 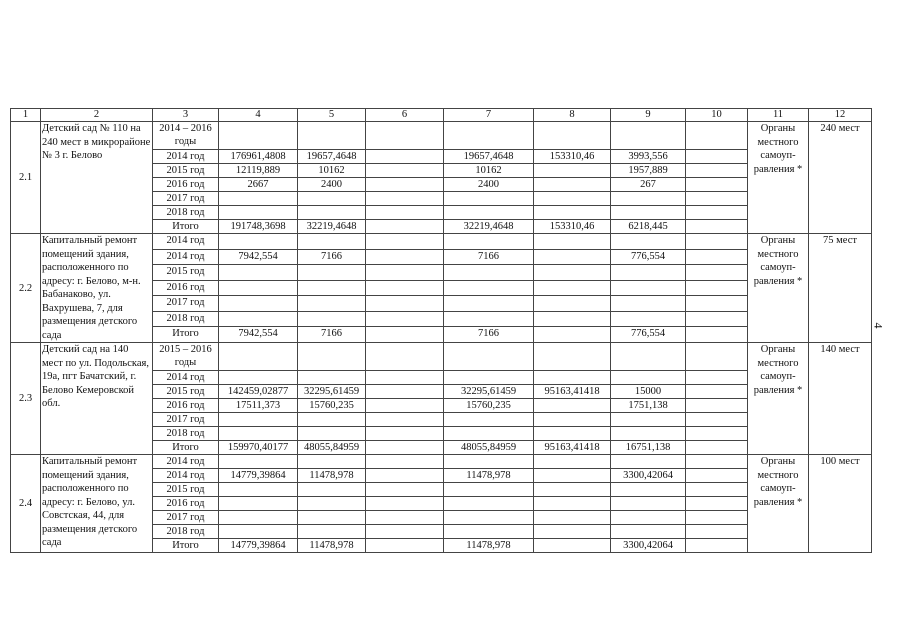 I want to click on column-header: 6, so click(x=404, y=115).